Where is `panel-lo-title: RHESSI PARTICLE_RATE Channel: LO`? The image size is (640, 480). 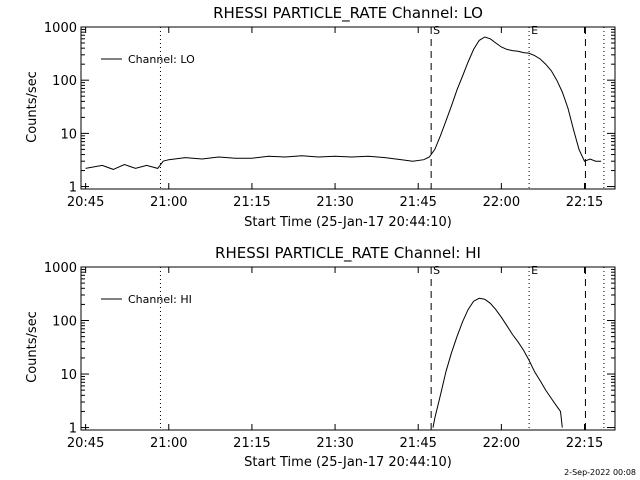 panel-lo-title: RHESSI PARTICLE_RATE Channel: LO is located at coordinates (348, 13).